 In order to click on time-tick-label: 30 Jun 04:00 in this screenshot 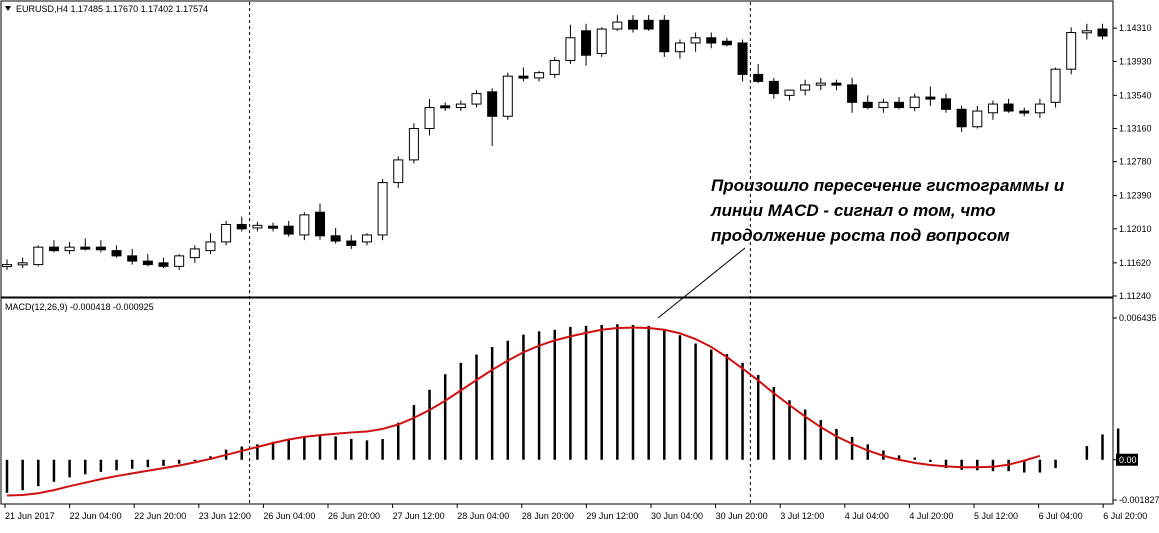, I will do `click(677, 516)`.